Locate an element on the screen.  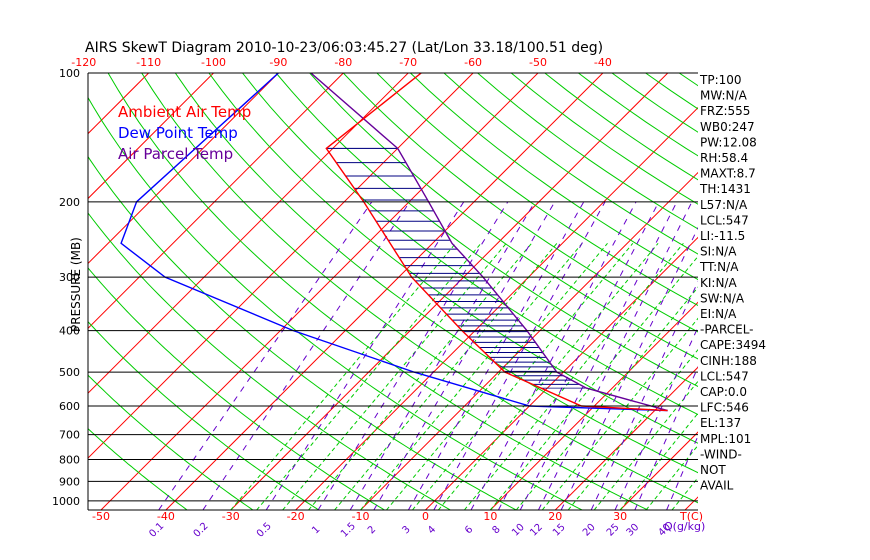
stat-line: KI:N/A is located at coordinates (718, 283).